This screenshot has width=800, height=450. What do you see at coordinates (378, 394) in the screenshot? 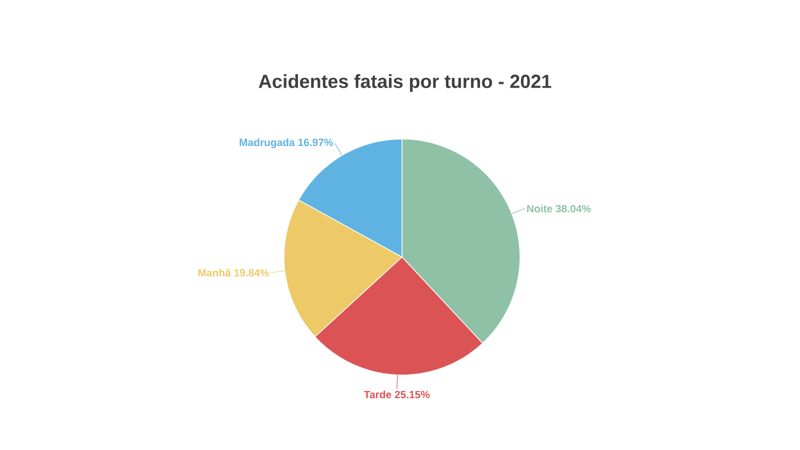
I see `slice-label: Tarde` at bounding box center [378, 394].